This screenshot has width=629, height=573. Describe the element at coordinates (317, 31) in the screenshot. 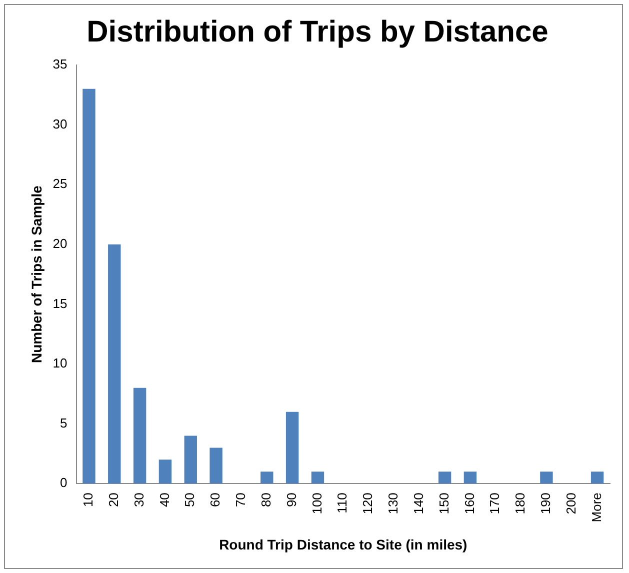

I see `chart-title: Distribution of Trips by Distance` at that location.